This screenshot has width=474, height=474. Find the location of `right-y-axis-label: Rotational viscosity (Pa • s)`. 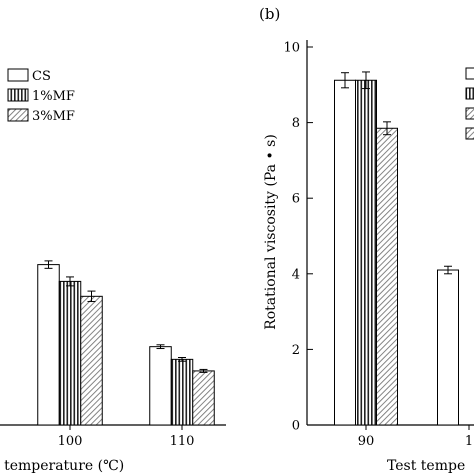

right-y-axis-label: Rotational viscosity (Pa • s) is located at coordinates (271, 232).